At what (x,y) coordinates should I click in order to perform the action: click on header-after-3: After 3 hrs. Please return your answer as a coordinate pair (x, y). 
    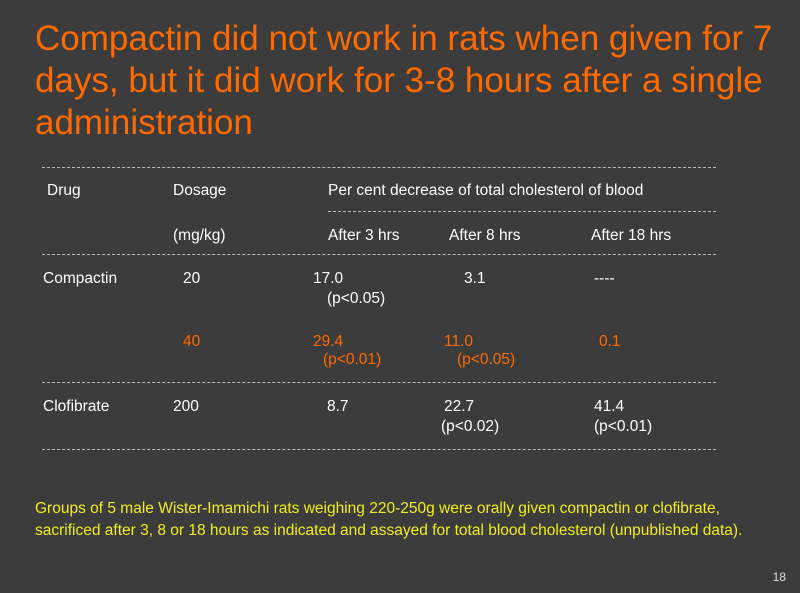
    Looking at the image, I should click on (364, 235).